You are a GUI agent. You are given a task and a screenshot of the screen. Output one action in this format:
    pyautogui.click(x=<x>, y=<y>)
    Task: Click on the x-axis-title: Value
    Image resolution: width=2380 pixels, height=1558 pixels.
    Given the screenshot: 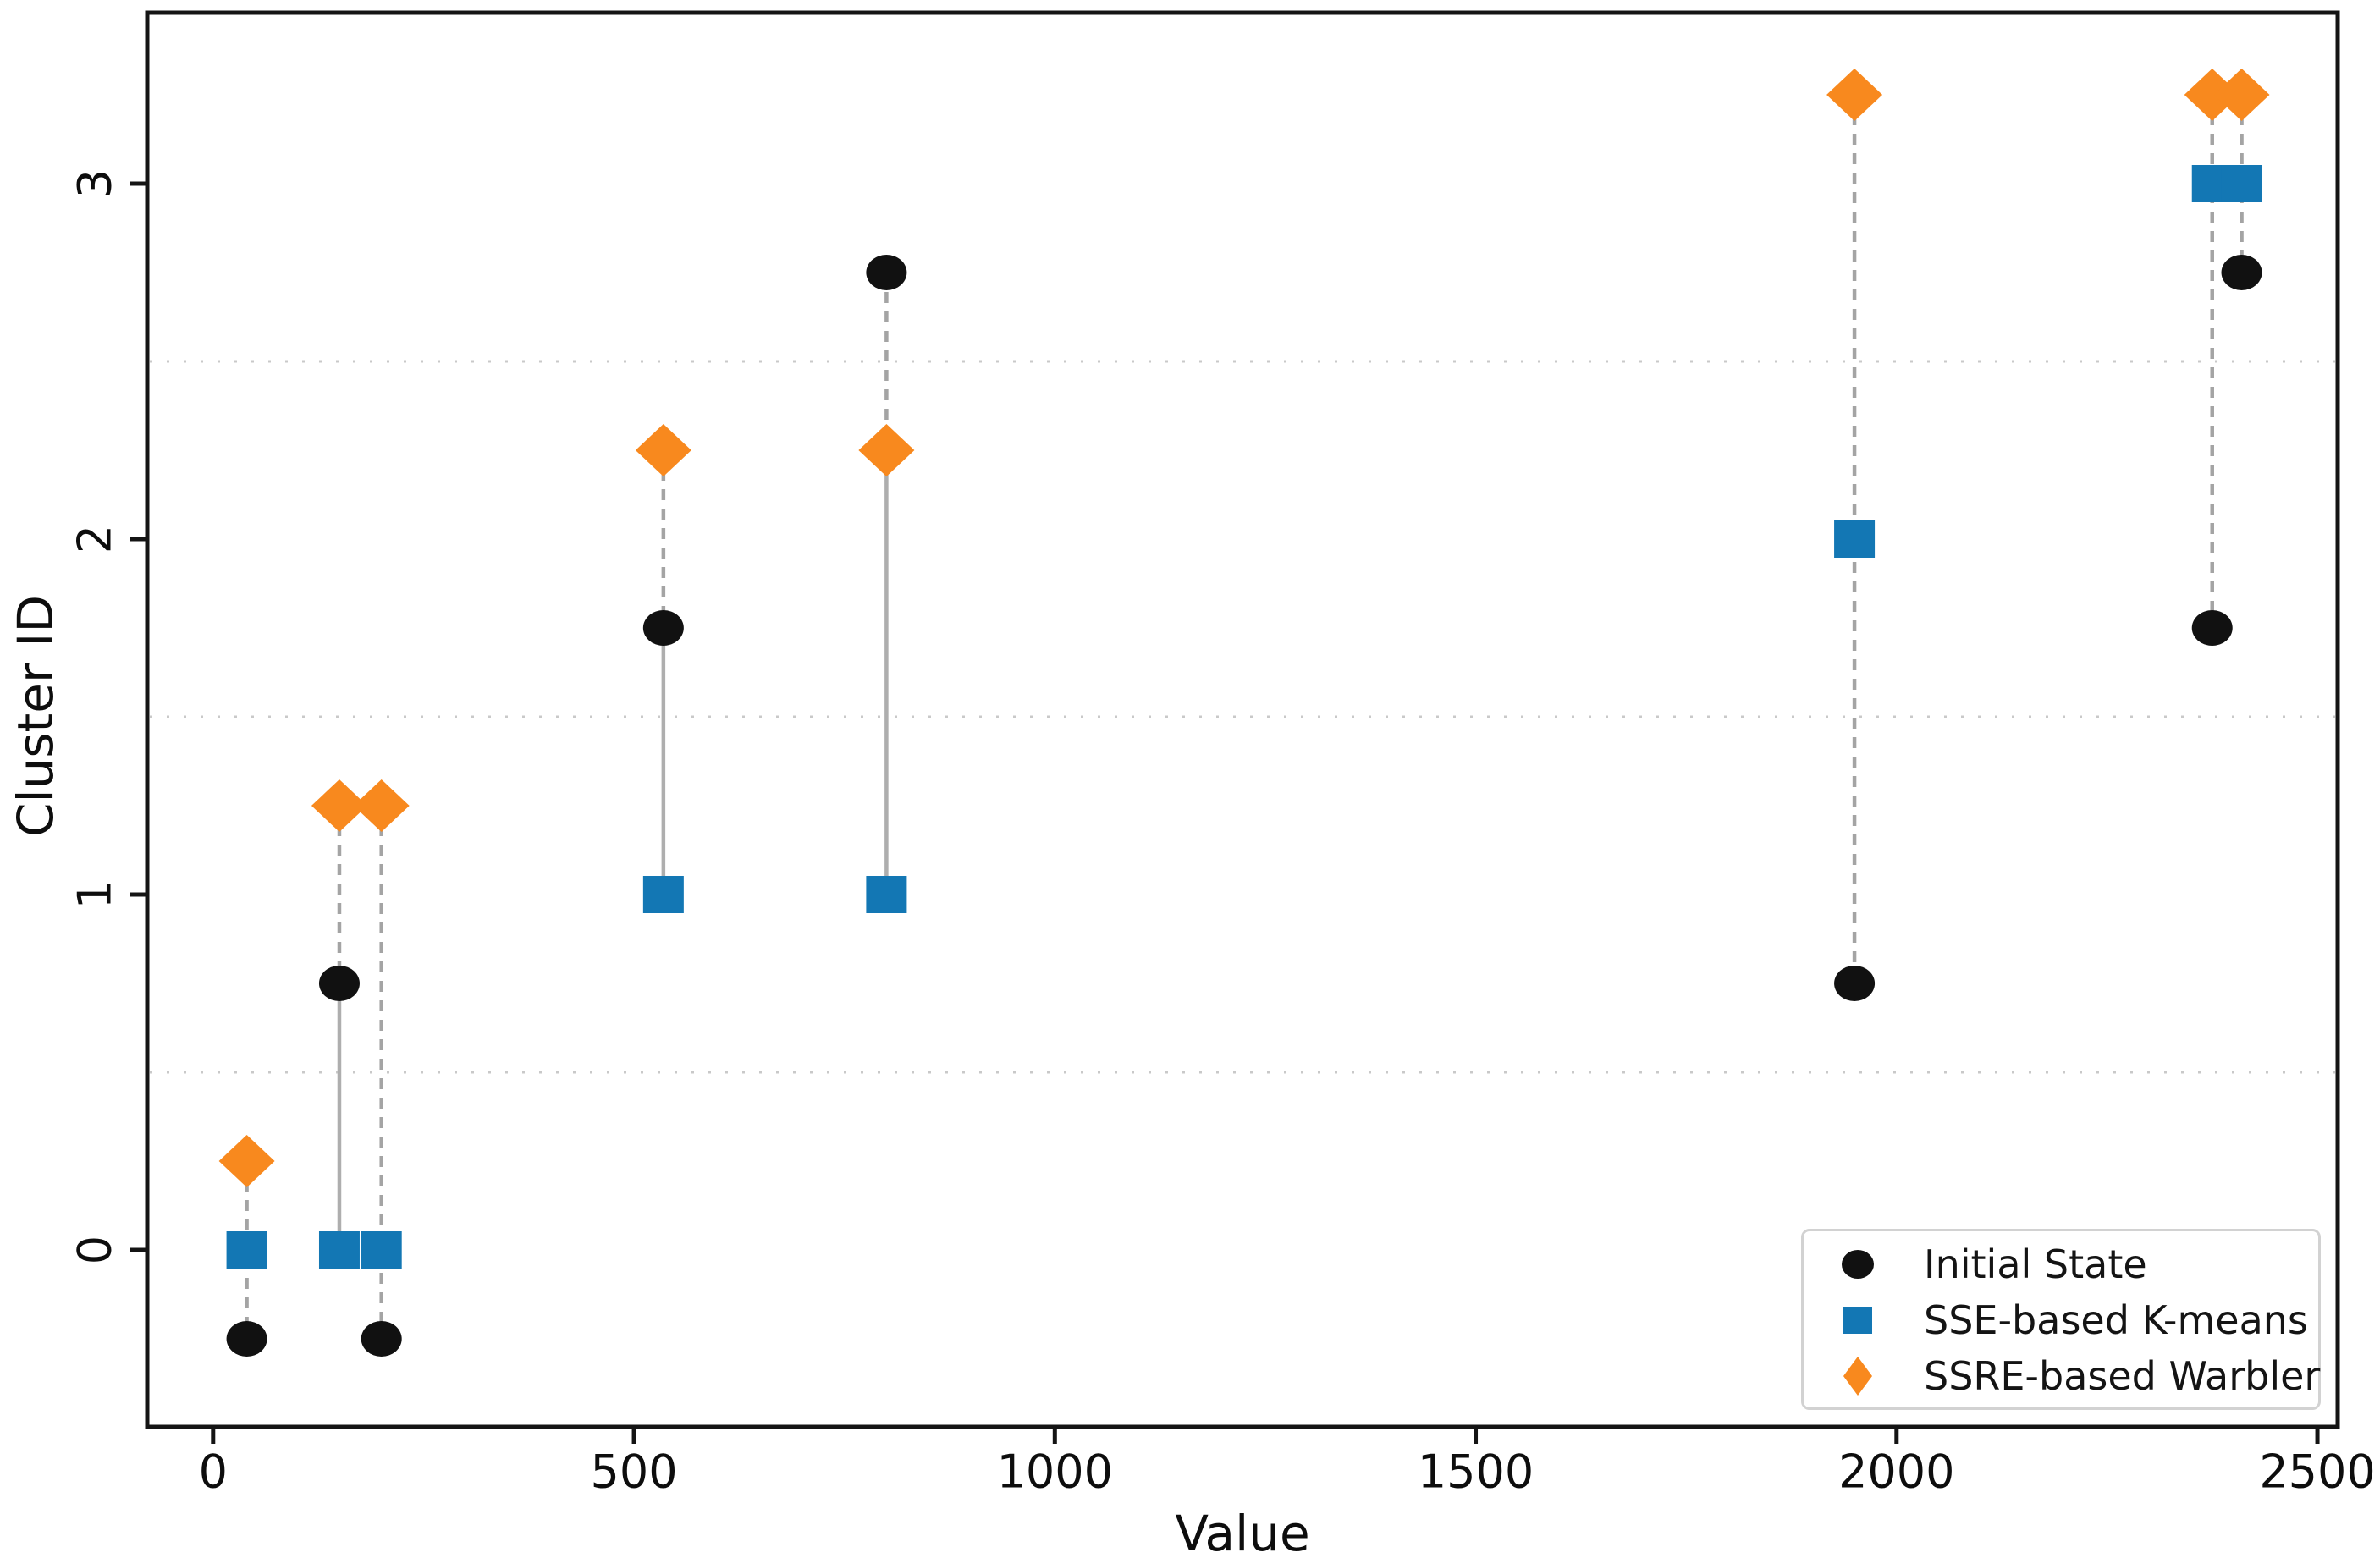 What is the action you would take?
    pyautogui.click(x=1242, y=1531)
    